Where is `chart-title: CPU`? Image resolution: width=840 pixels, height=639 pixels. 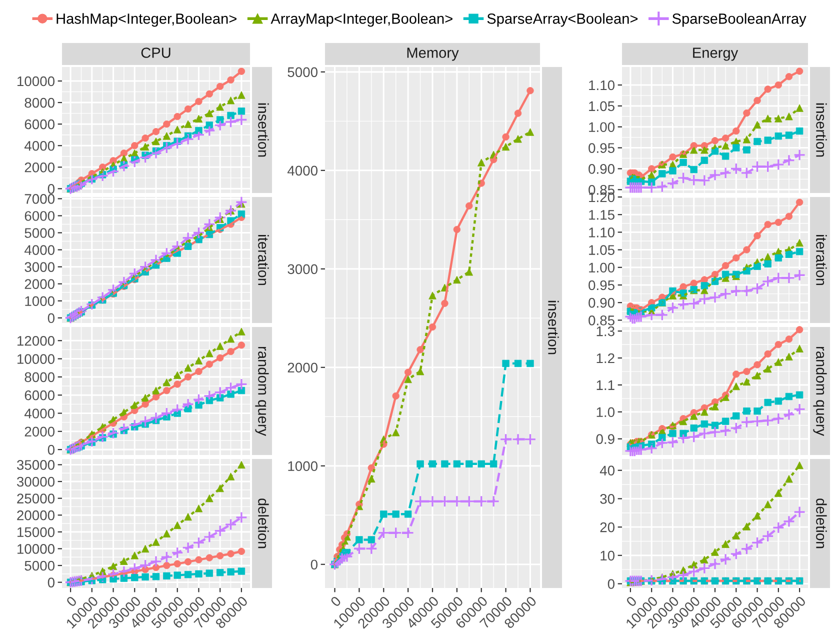
chart-title: CPU is located at coordinates (155, 53).